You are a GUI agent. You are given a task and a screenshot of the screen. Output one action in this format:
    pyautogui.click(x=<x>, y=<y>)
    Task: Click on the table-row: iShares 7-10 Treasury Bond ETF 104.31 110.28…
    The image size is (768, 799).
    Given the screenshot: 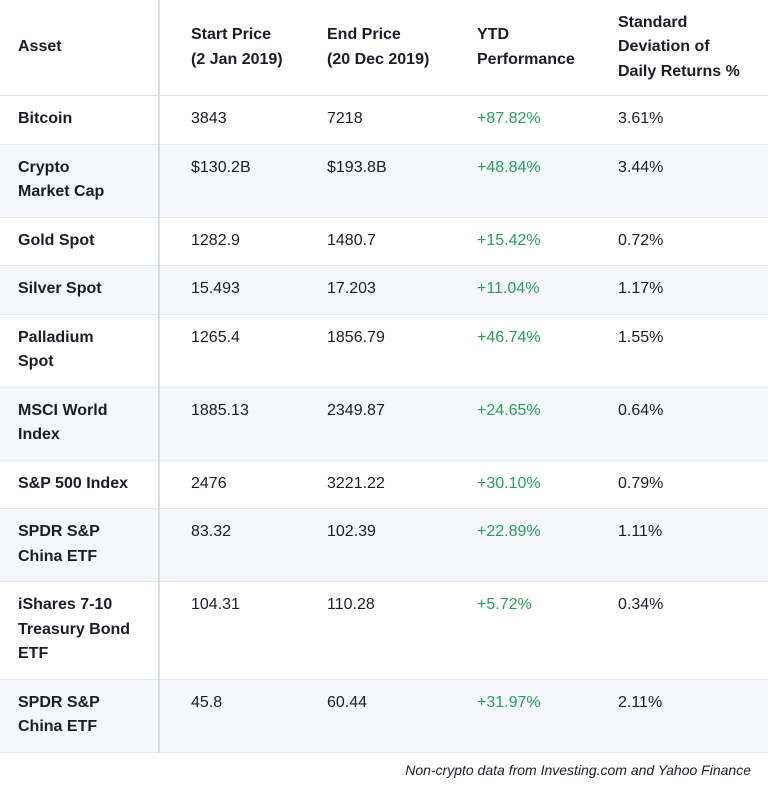 What is the action you would take?
    pyautogui.click(x=384, y=630)
    